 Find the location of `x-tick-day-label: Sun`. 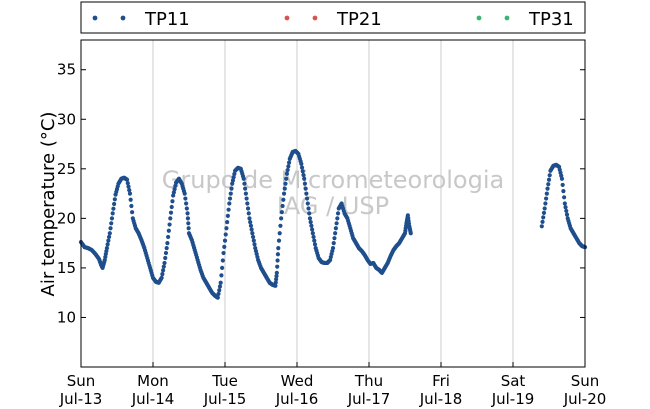

x-tick-day-label: Sun is located at coordinates (585, 381).